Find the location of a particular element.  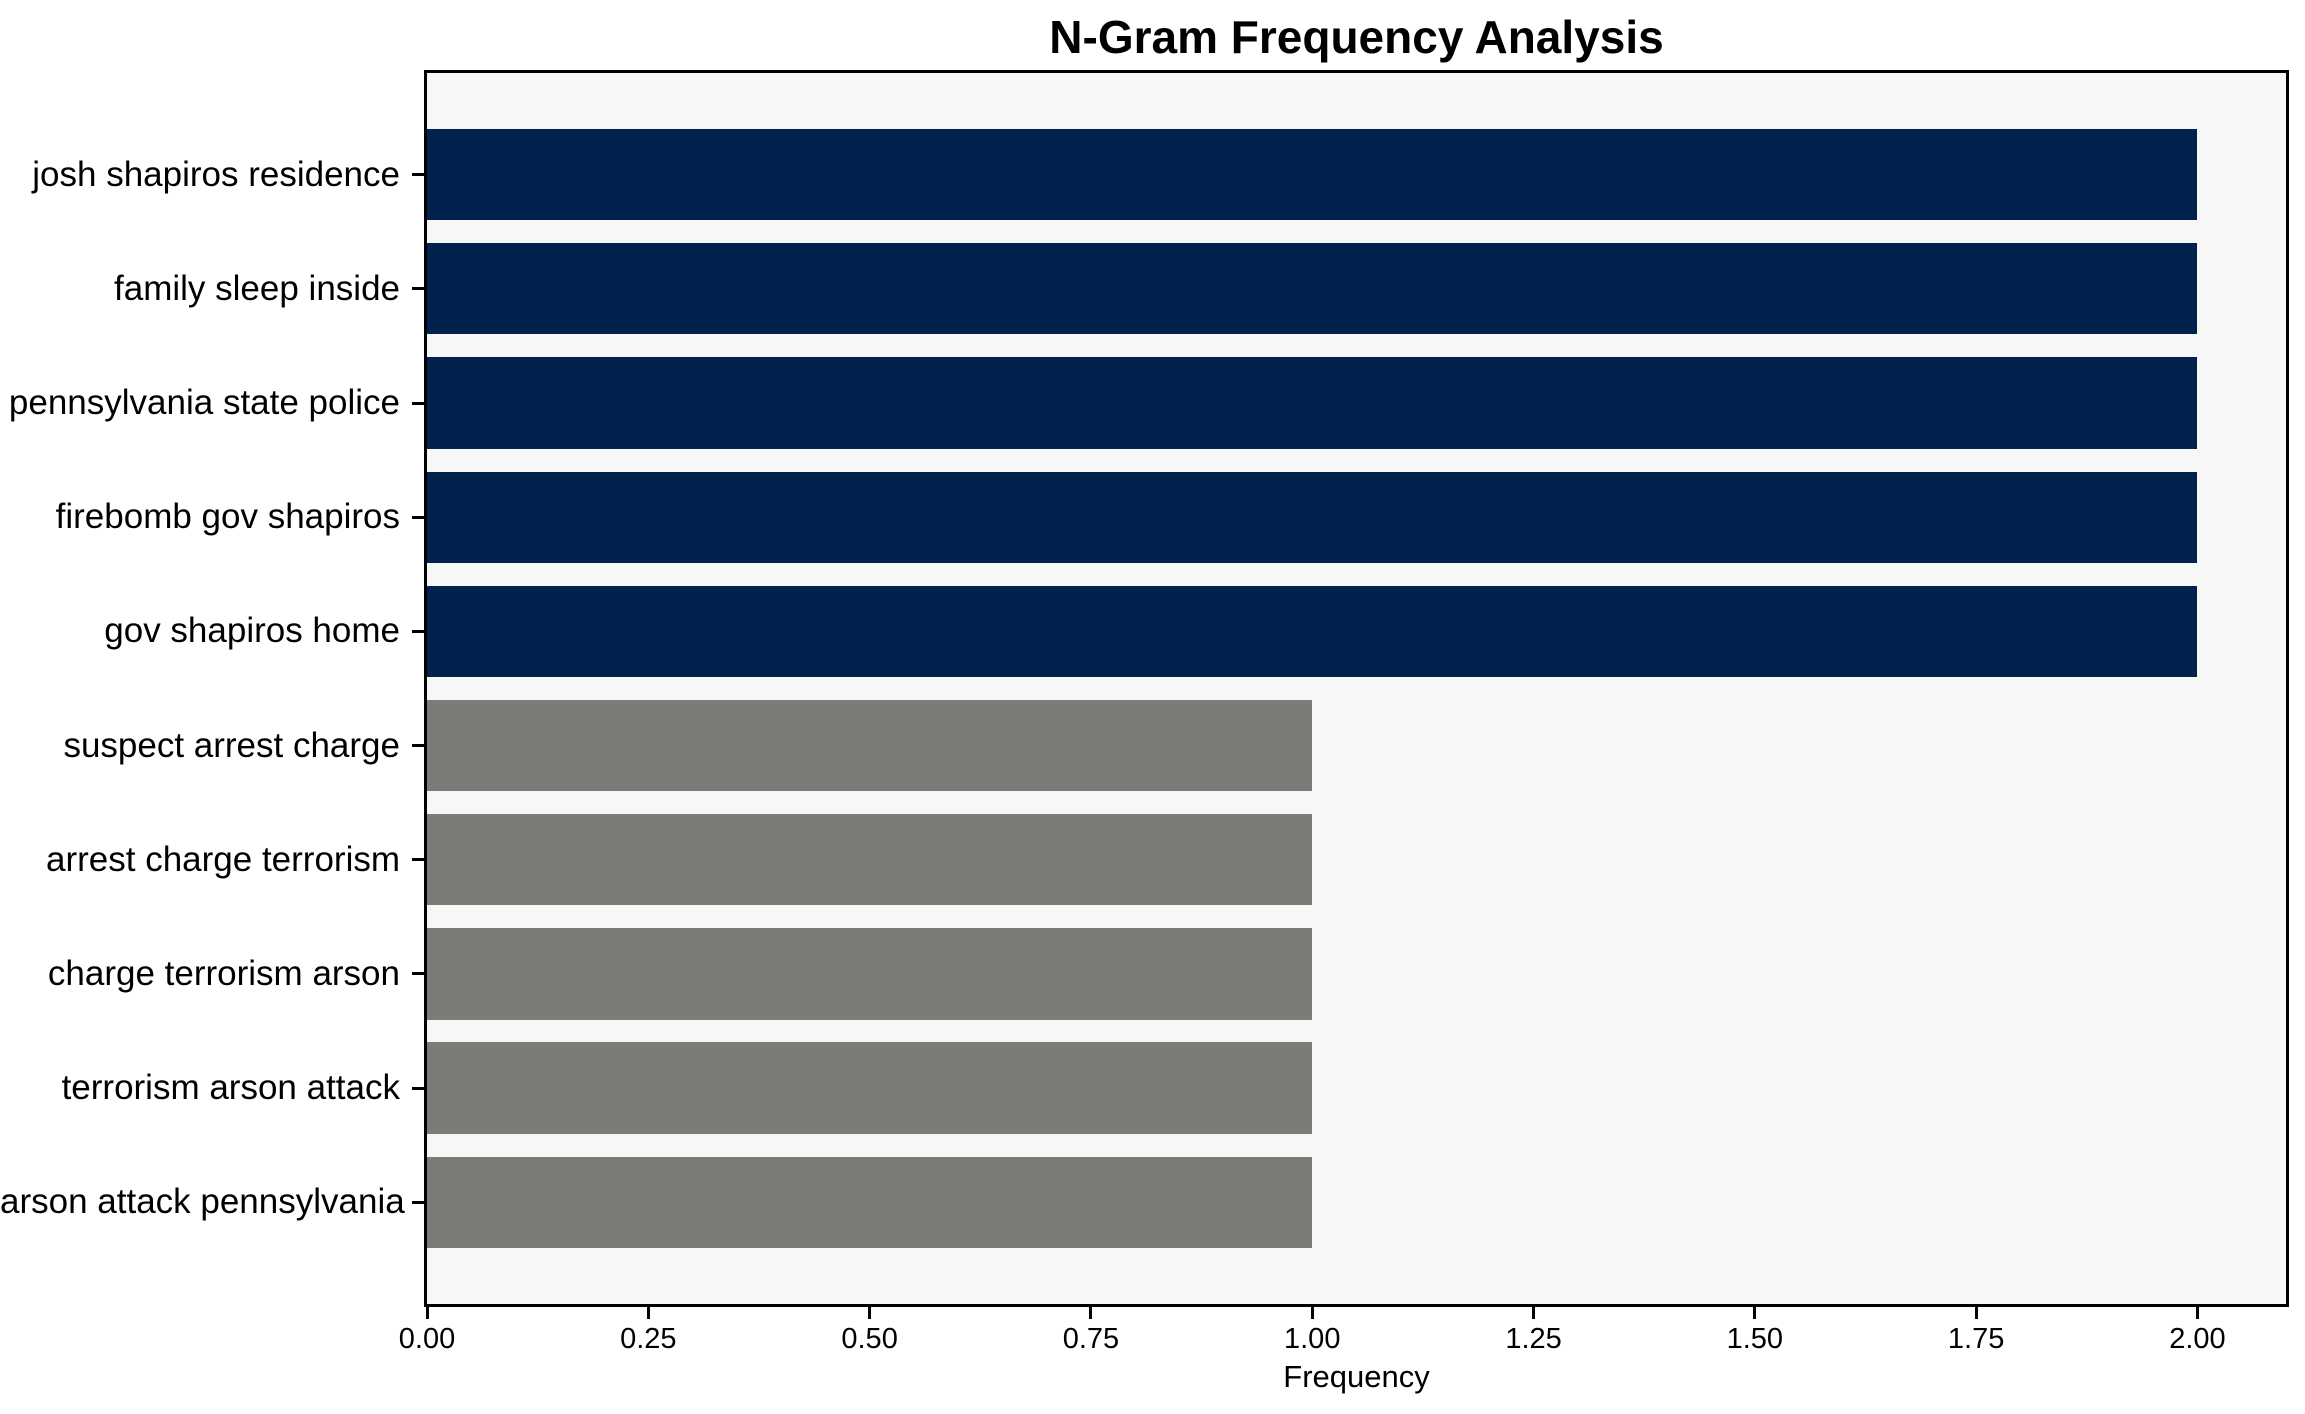

x-tick-label: 1.75 is located at coordinates (1976, 1339).